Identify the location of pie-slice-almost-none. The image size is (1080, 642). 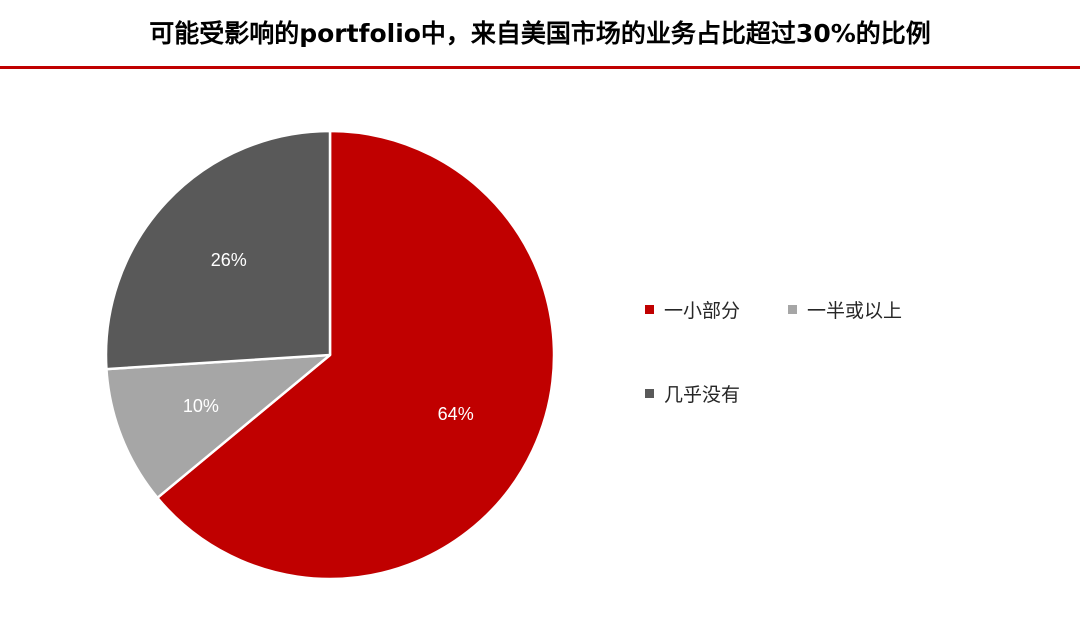
(218, 250).